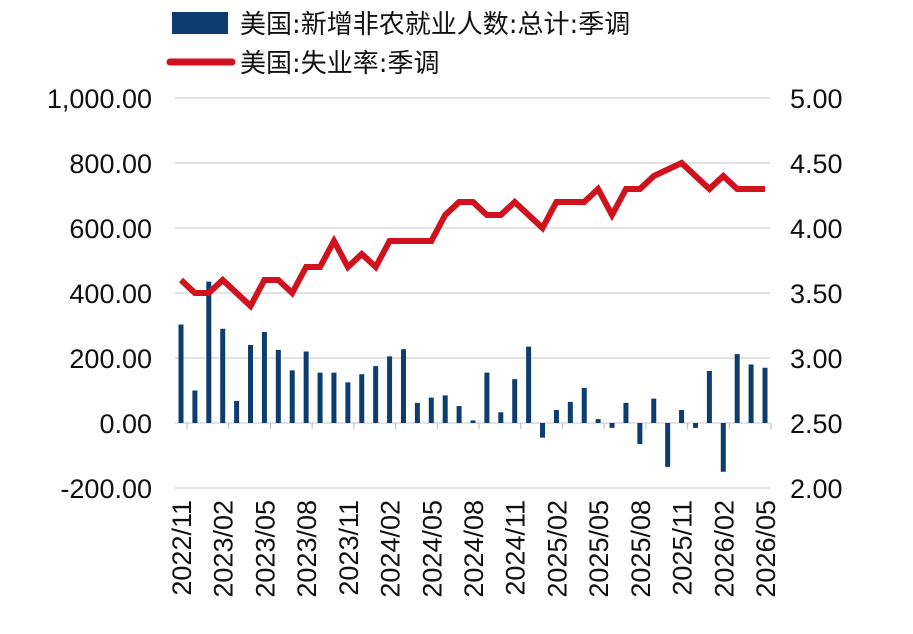  Describe the element at coordinates (599, 549) in the screenshot. I see `x-tick-label: 2025/05` at that location.